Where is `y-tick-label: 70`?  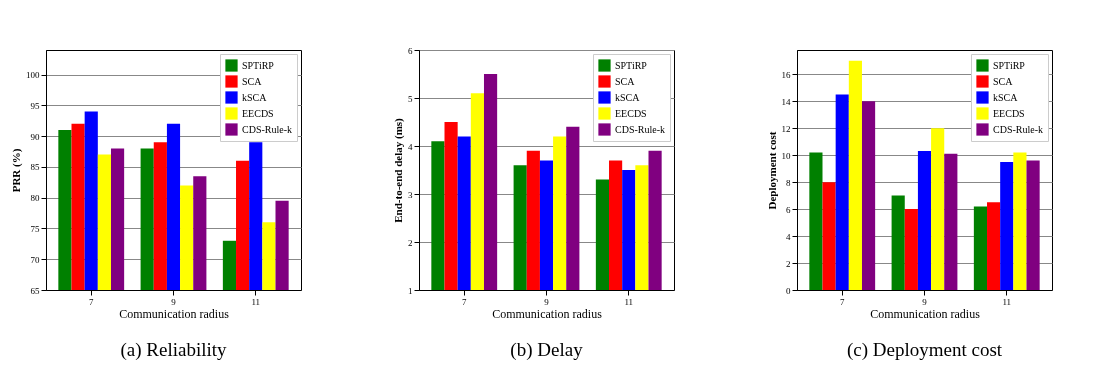
y-tick-label: 70 is located at coordinates (35, 259).